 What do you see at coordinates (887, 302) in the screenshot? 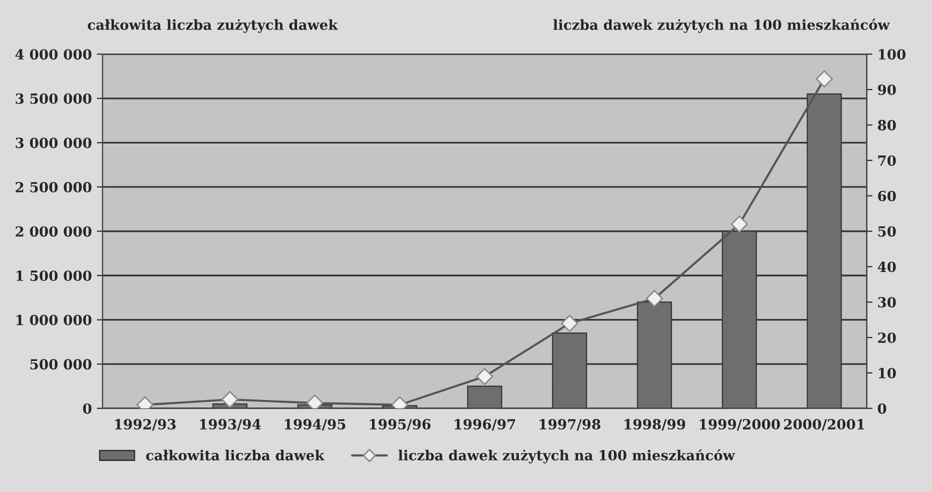
I see `y2-tick-label: 30` at bounding box center [887, 302].